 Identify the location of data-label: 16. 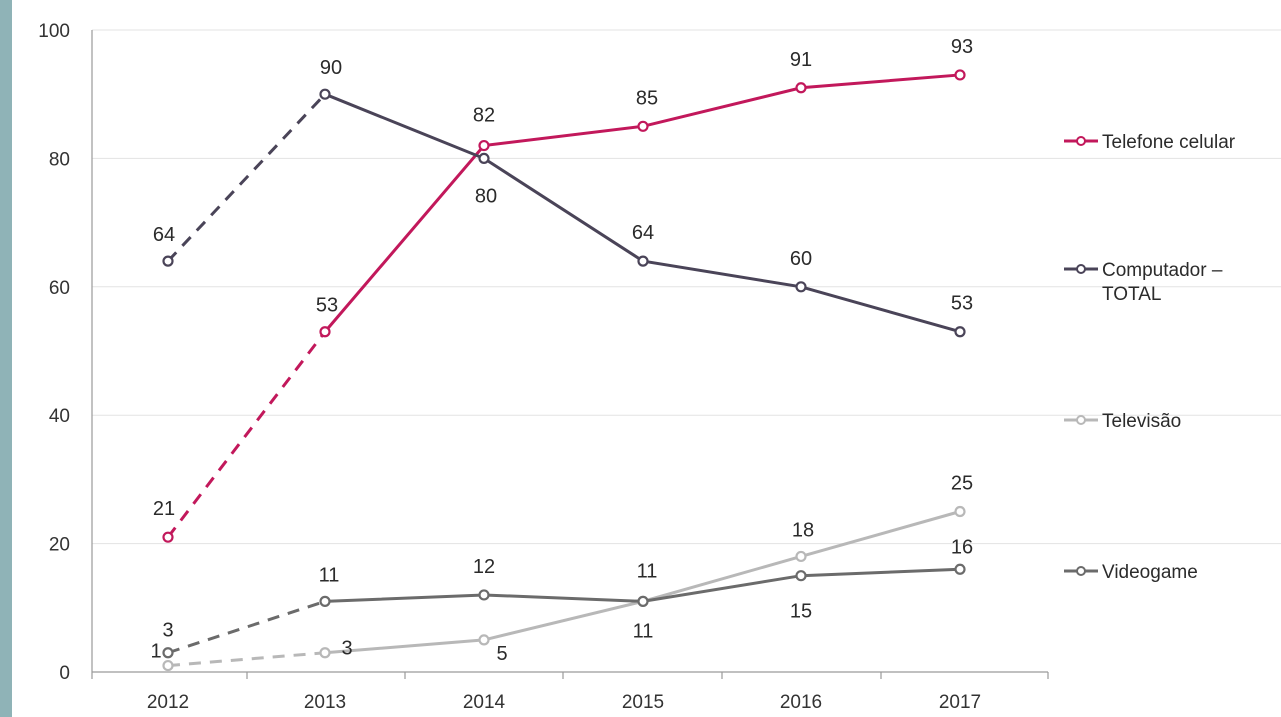
(962, 547).